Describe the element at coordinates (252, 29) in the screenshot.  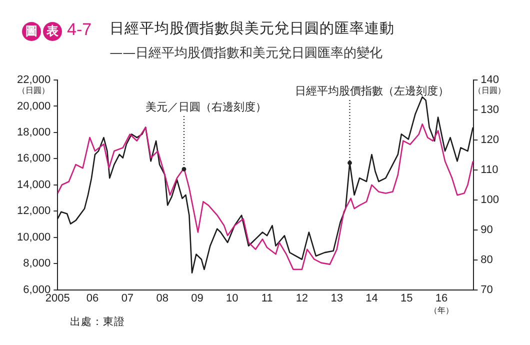
I see `chart-title: 日經平均股價指數與美元兌日圓的匯率連動` at that location.